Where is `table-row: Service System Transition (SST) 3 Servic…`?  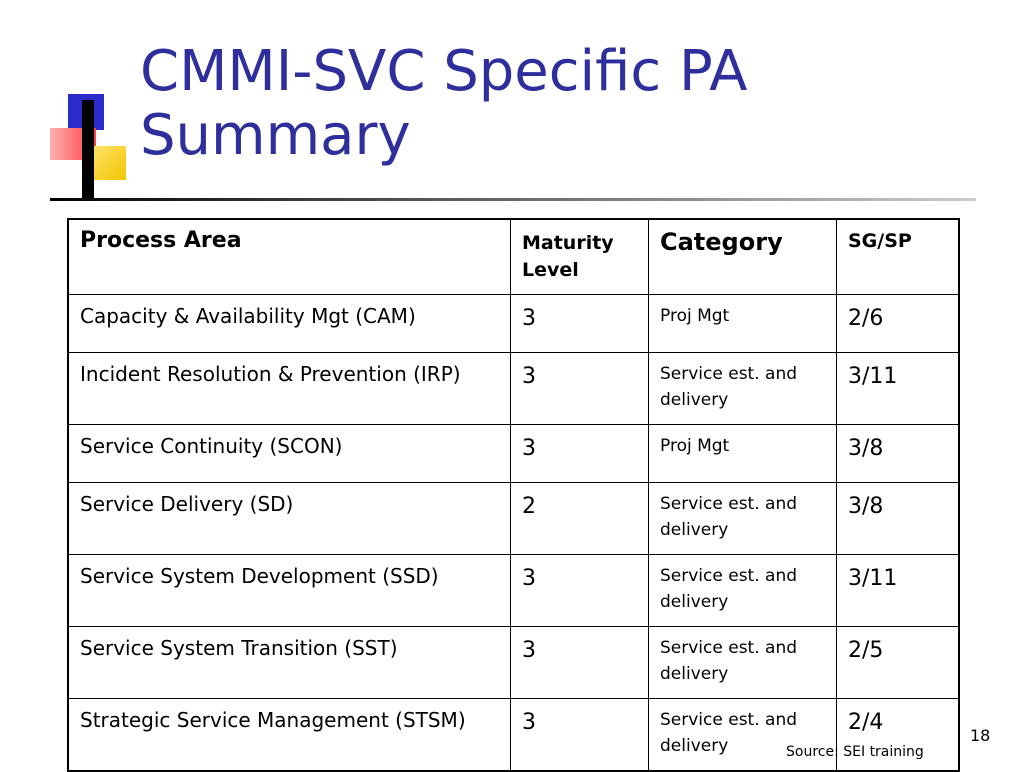 table-row: Service System Transition (SST) 3 Servic… is located at coordinates (513, 662).